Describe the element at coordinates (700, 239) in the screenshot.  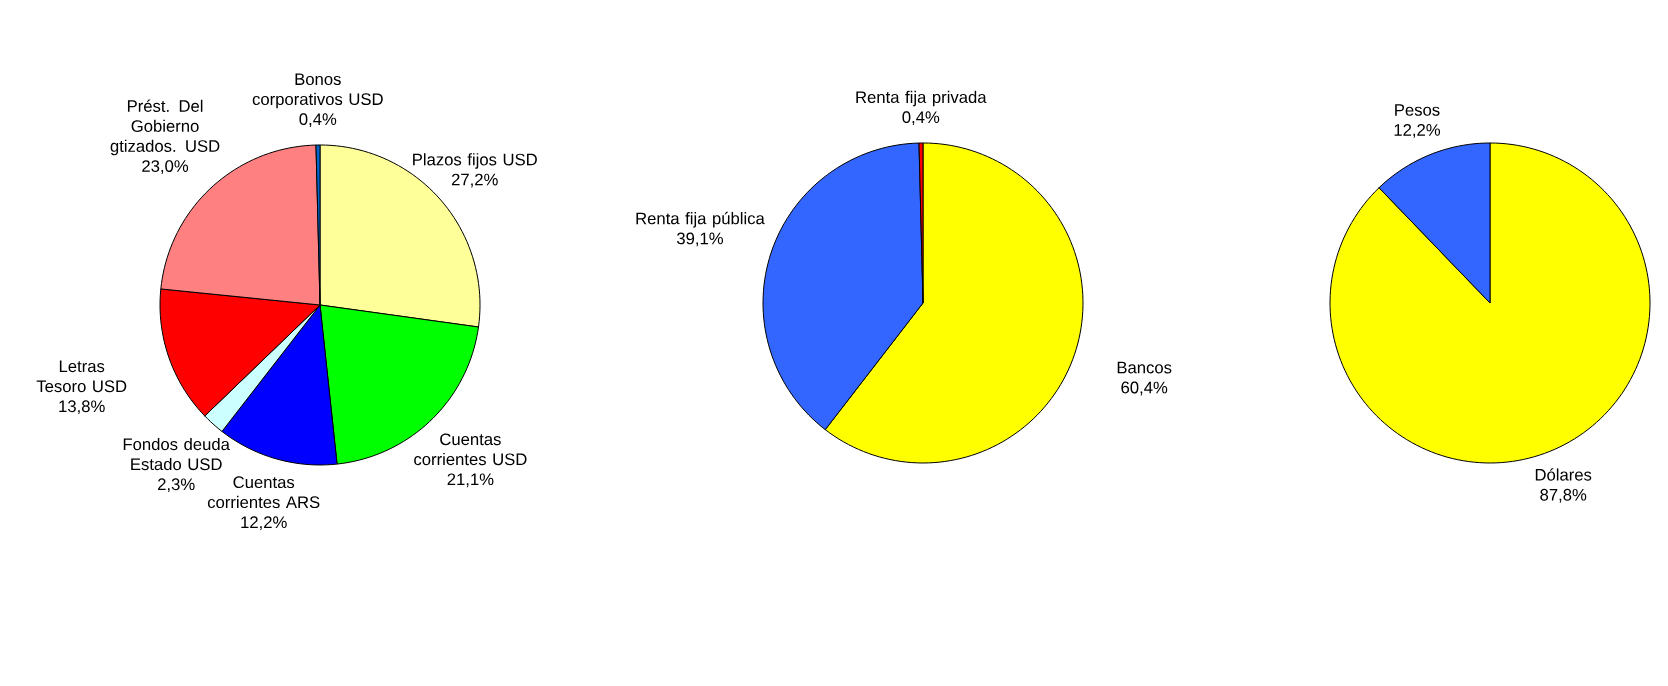
I see `data-label: 39,1%` at that location.